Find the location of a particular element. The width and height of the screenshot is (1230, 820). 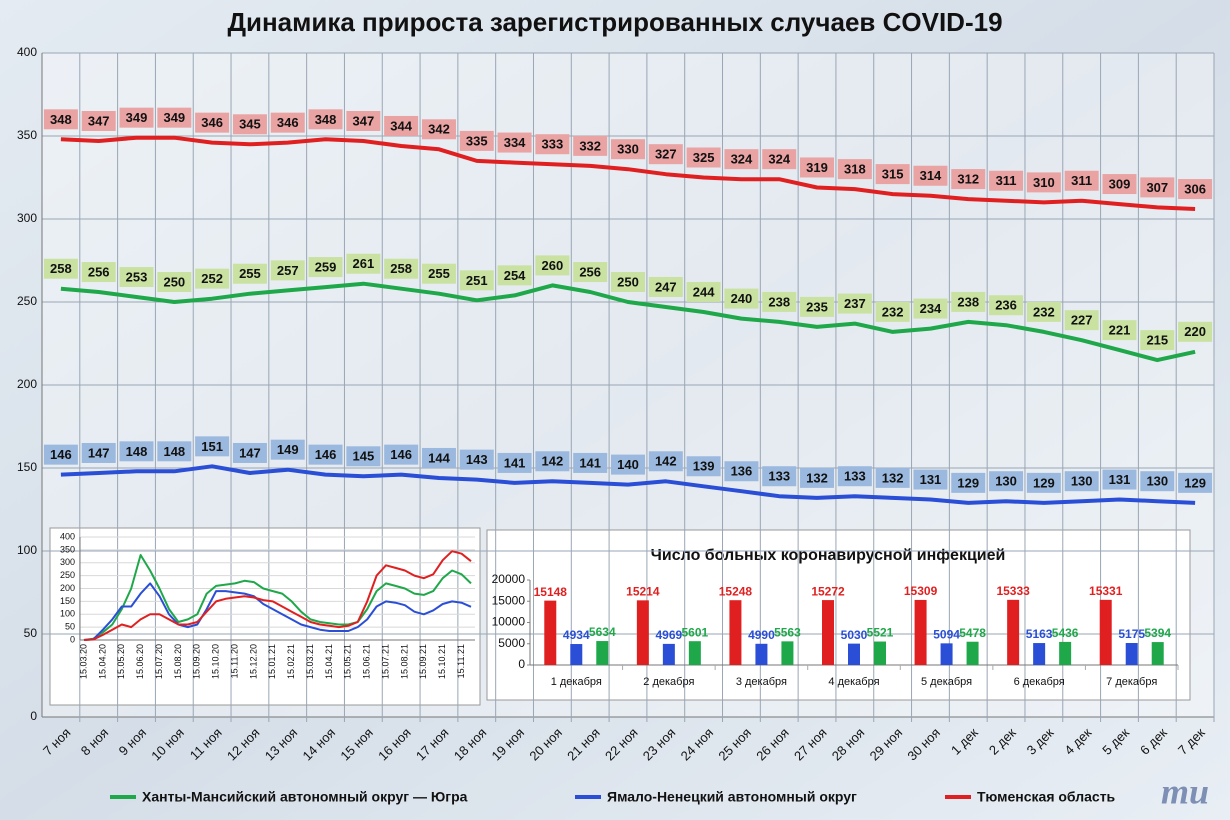

data-label: 334 is located at coordinates (515, 142).